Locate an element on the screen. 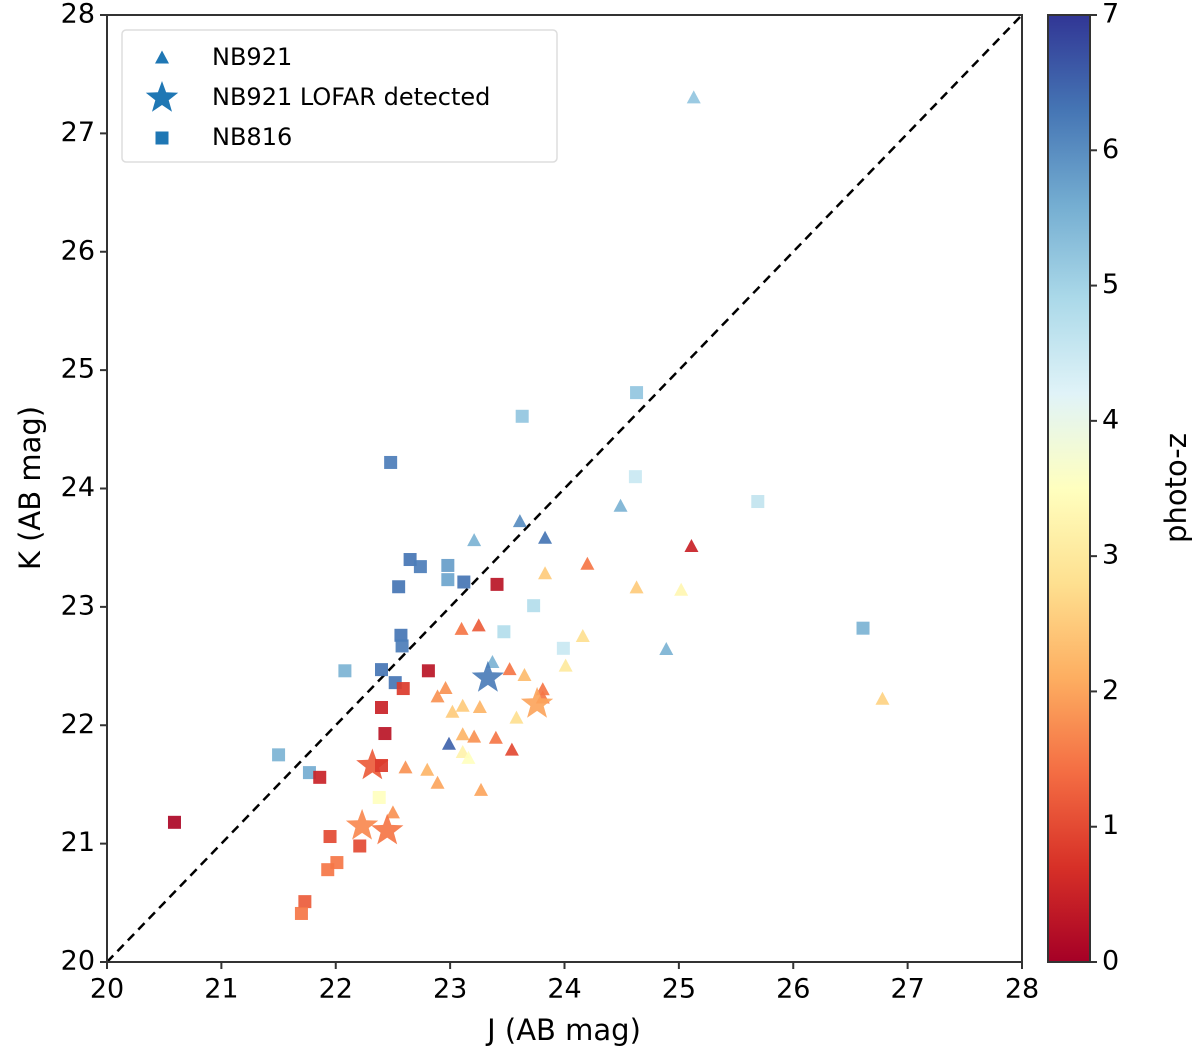  y-tick-label: 25 is located at coordinates (78, 369).